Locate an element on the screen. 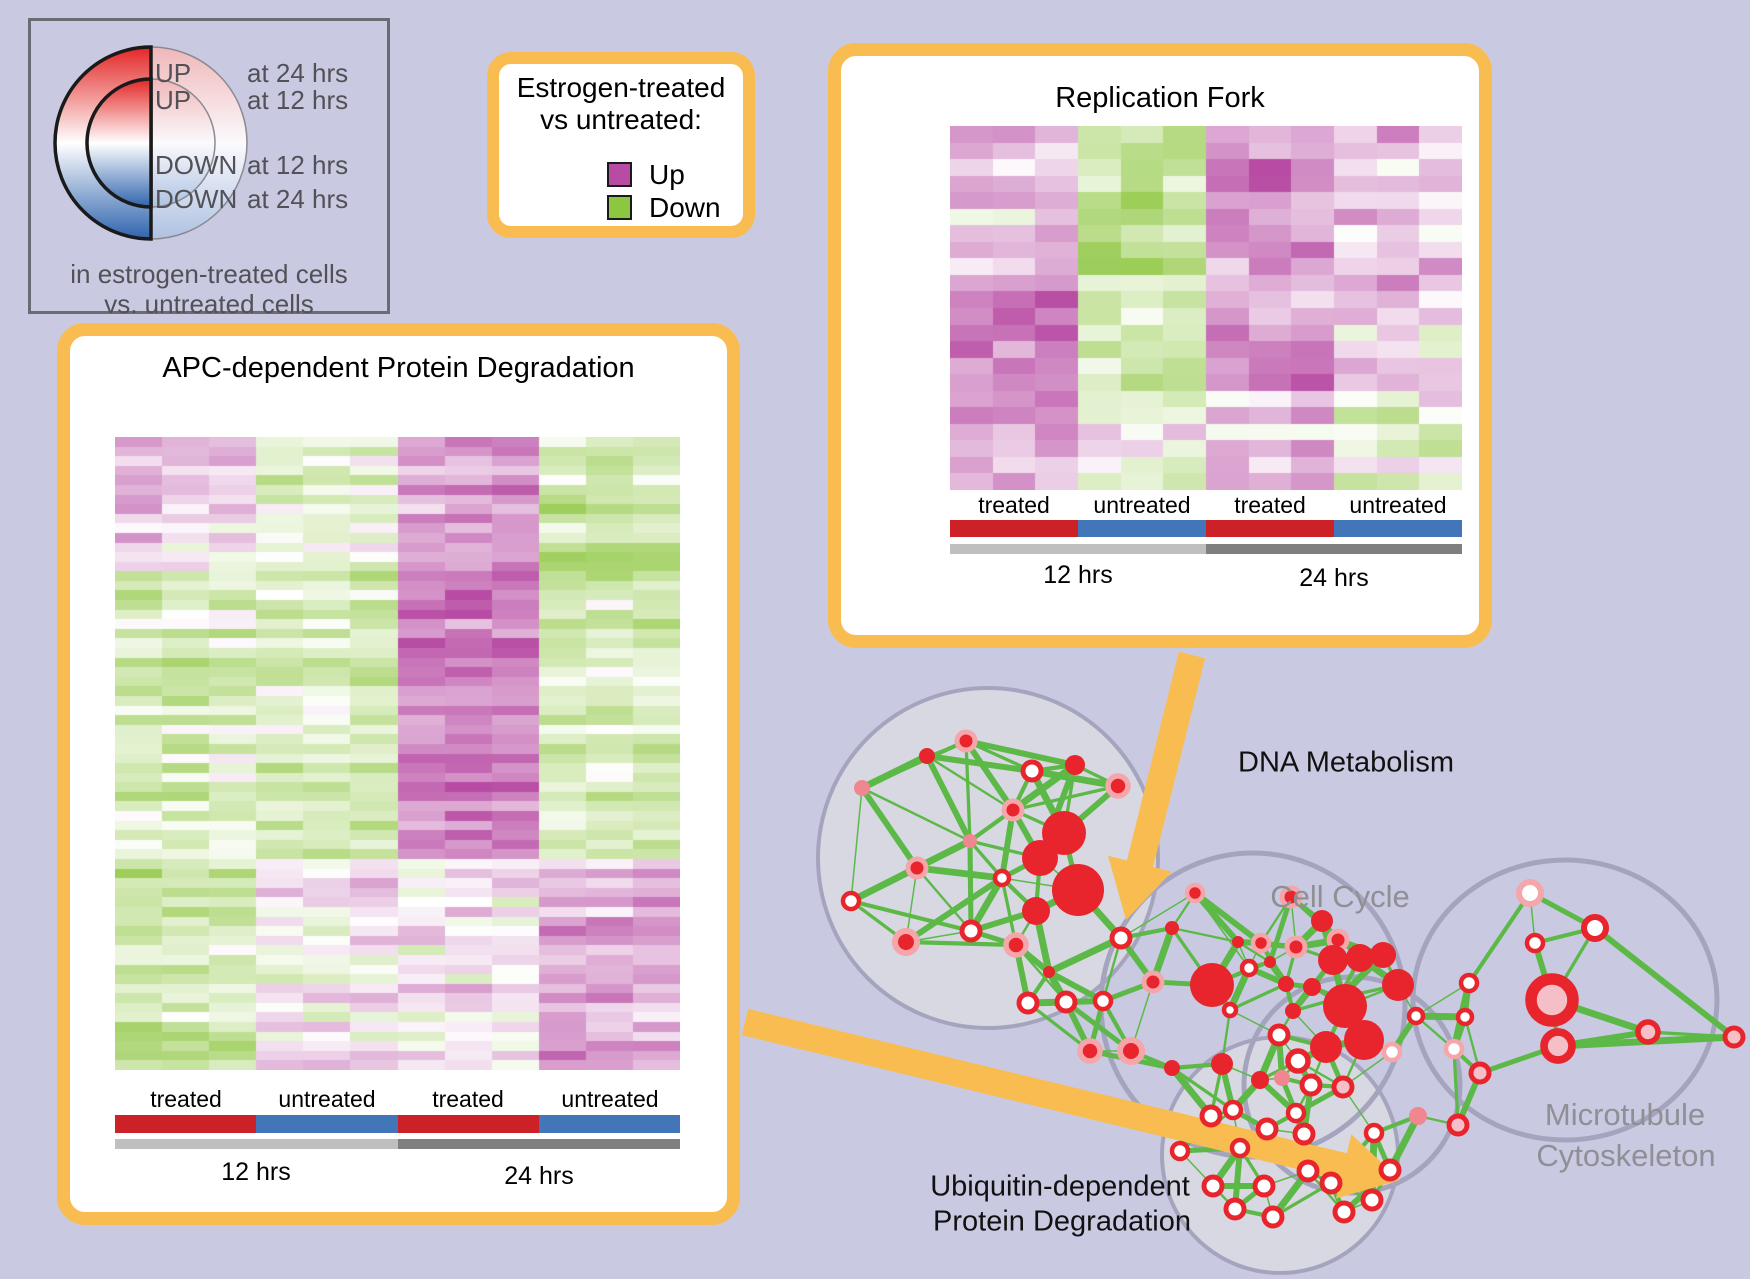 Image resolution: width=1750 pixels, height=1279 pixels. legend-direction: UP is located at coordinates (173, 100).